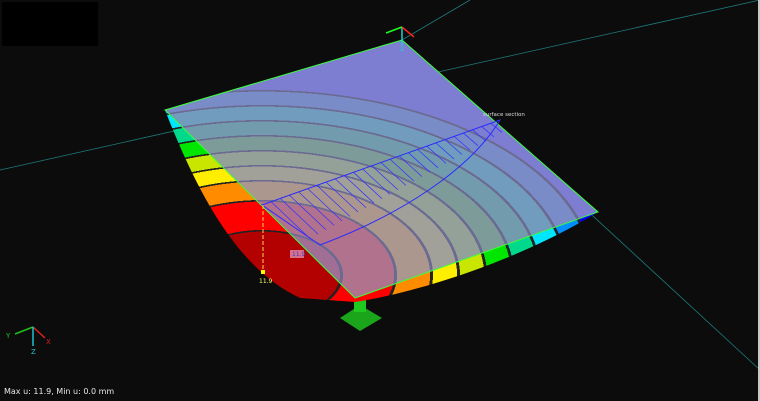 Image resolution: width=760 pixels, height=401 pixels. I want to click on global-axis-triad: Y X Z, so click(28, 341).